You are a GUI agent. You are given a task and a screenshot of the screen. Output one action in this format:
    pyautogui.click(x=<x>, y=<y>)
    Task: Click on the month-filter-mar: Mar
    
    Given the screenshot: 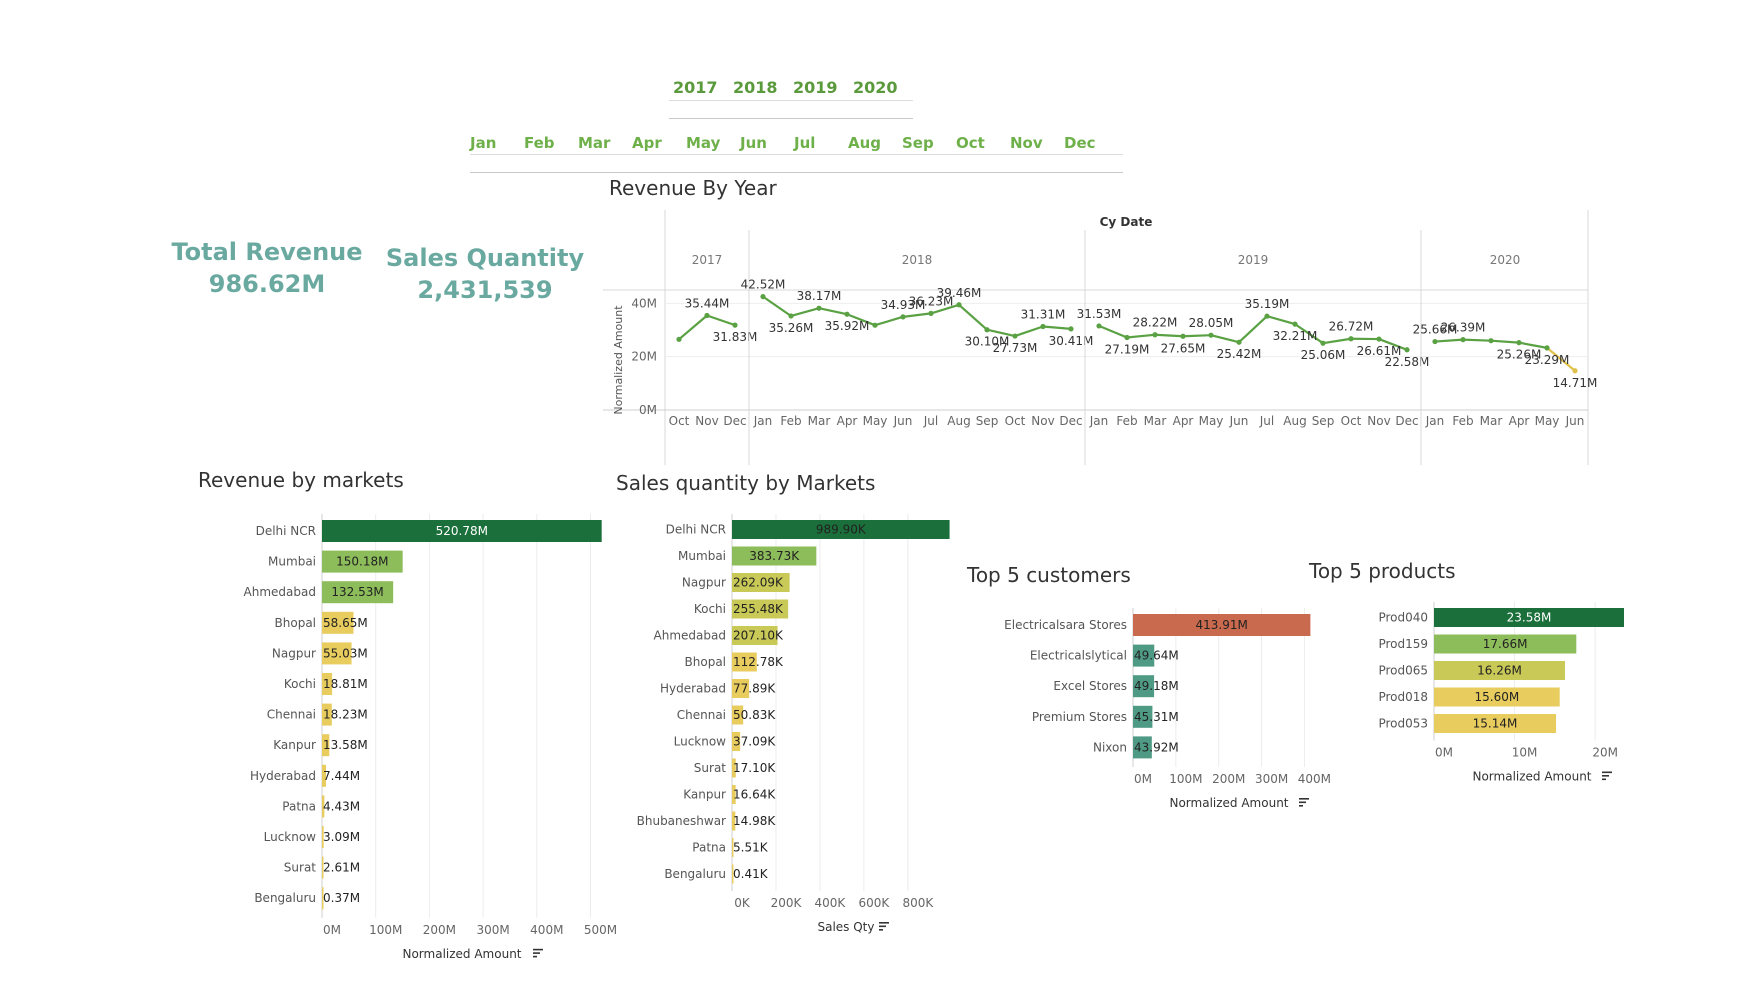 What is the action you would take?
    pyautogui.click(x=594, y=143)
    